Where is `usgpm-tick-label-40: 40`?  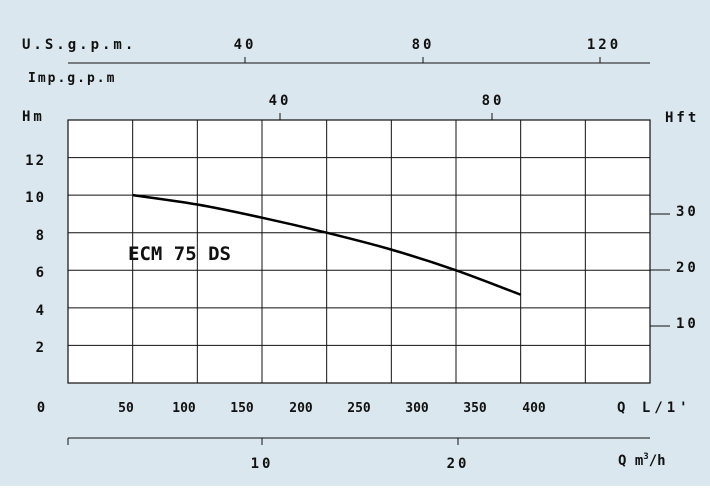
usgpm-tick-label-40: 40 is located at coordinates (245, 45).